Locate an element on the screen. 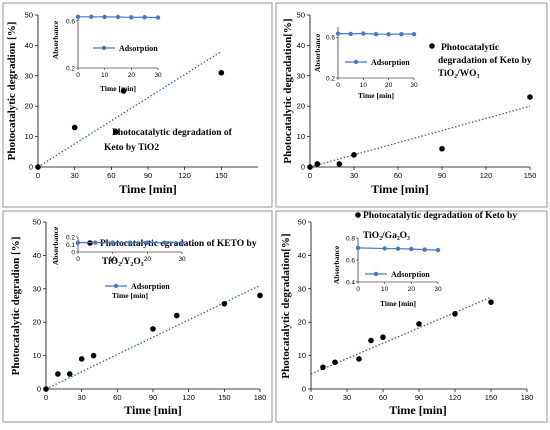  y-tick-label: 40 is located at coordinates (37, 255).